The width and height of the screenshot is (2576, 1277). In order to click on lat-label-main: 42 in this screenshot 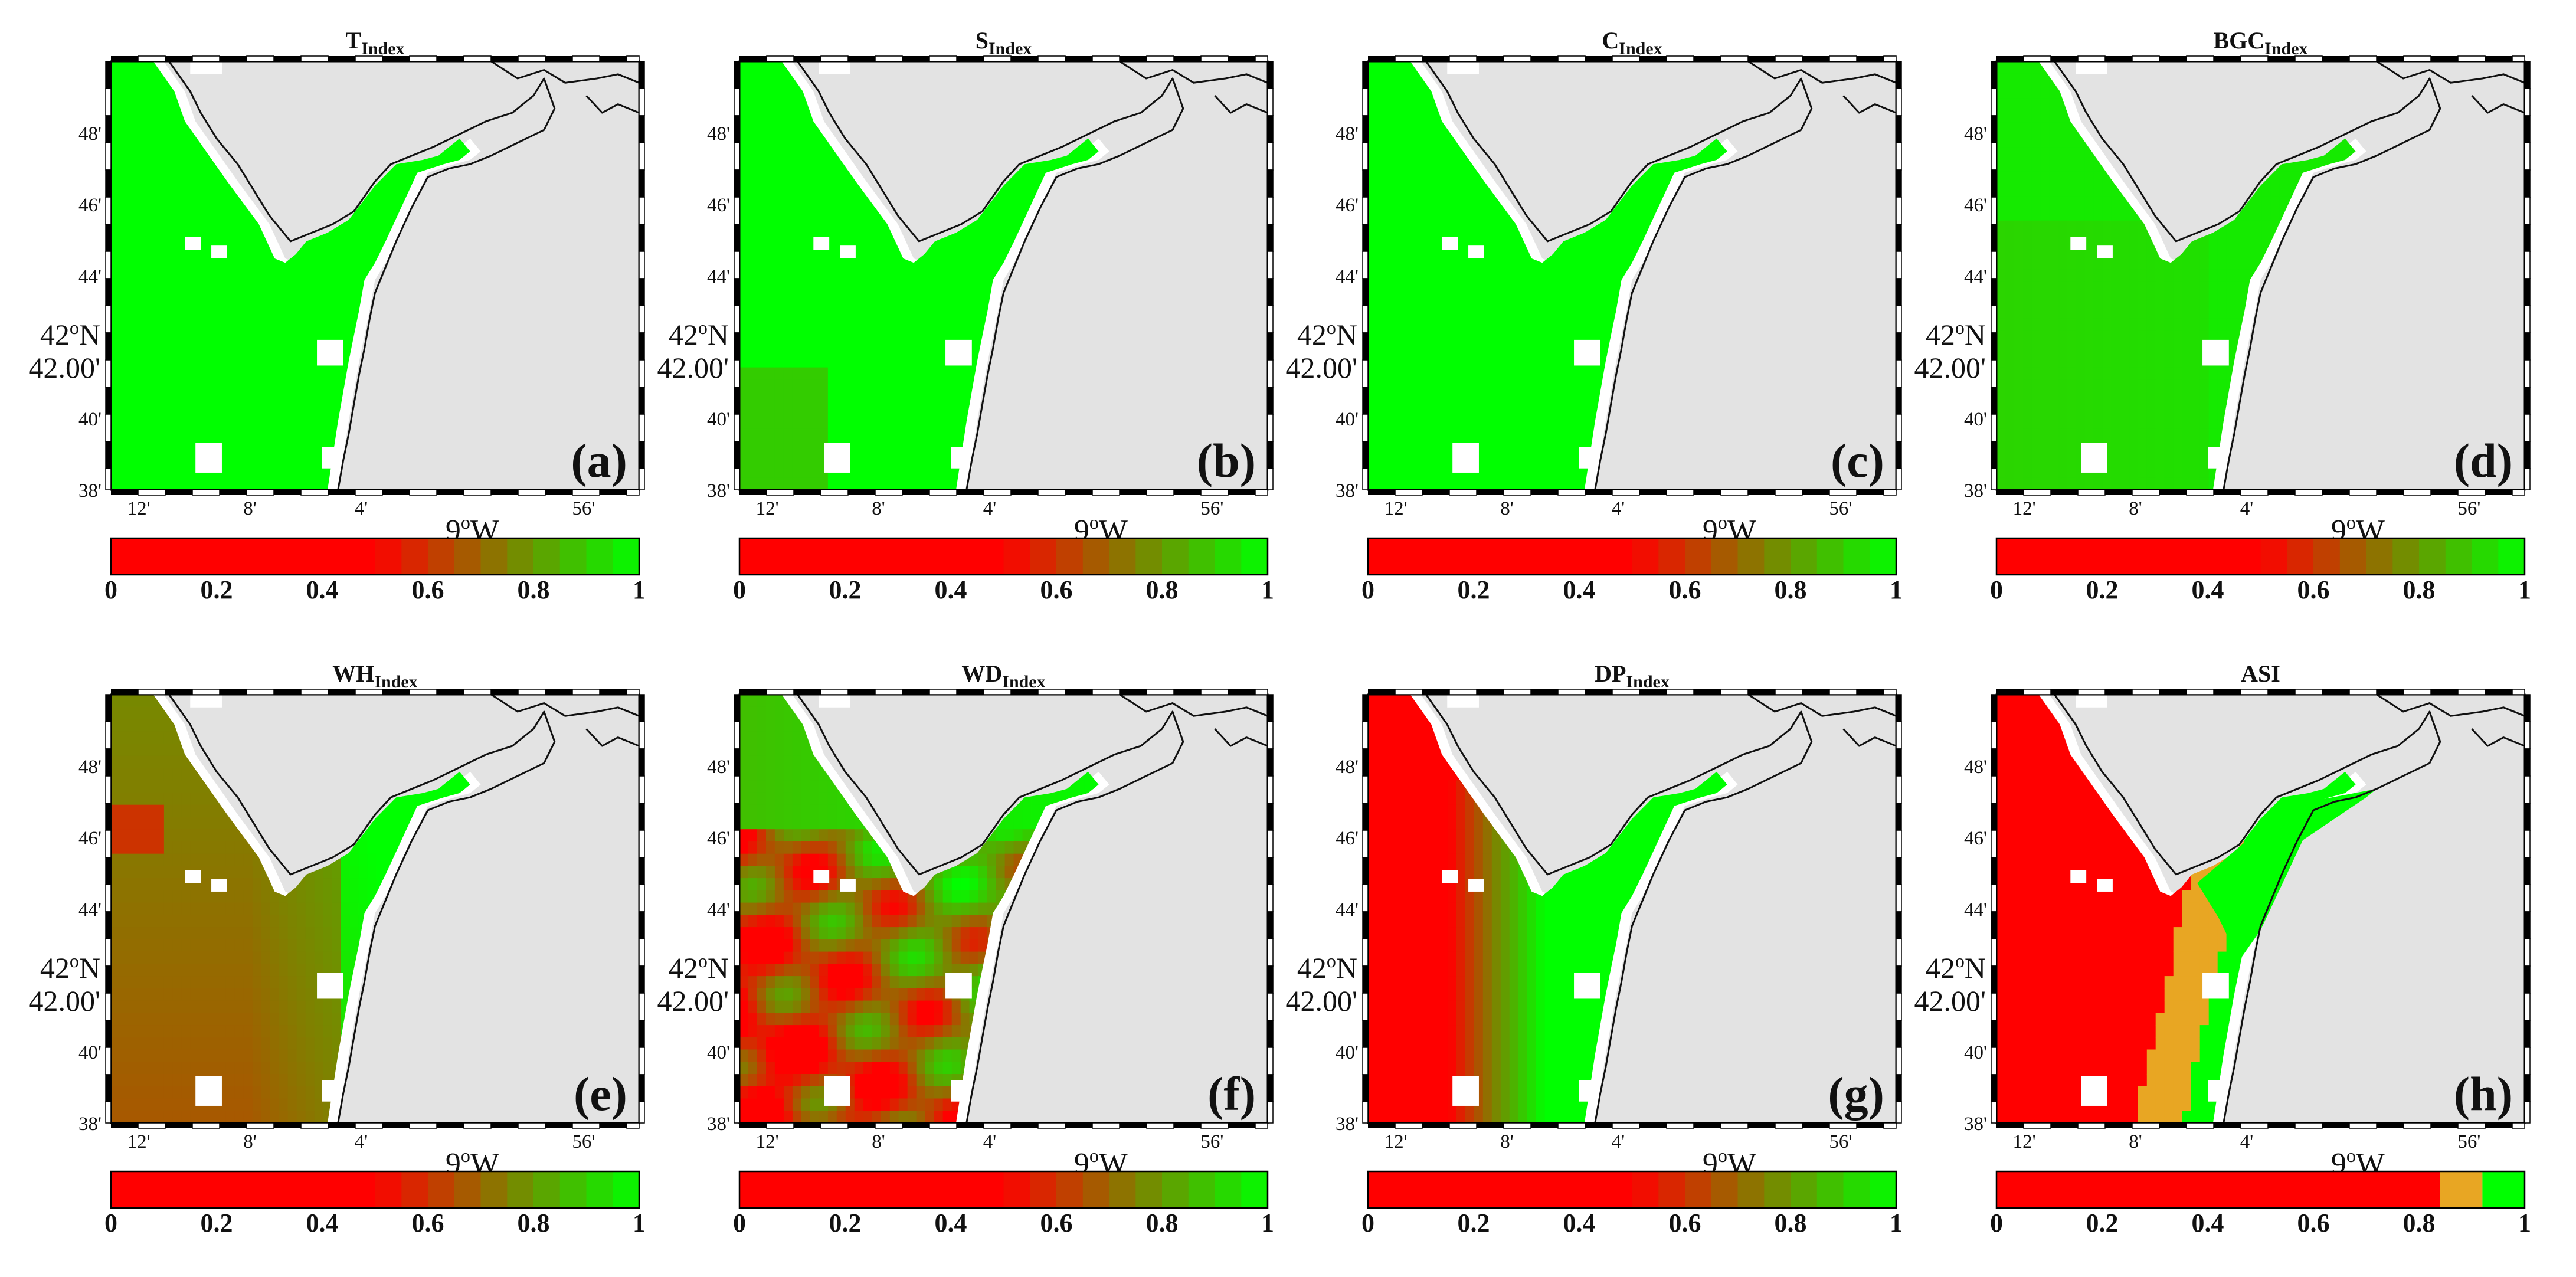, I will do `click(55, 334)`.